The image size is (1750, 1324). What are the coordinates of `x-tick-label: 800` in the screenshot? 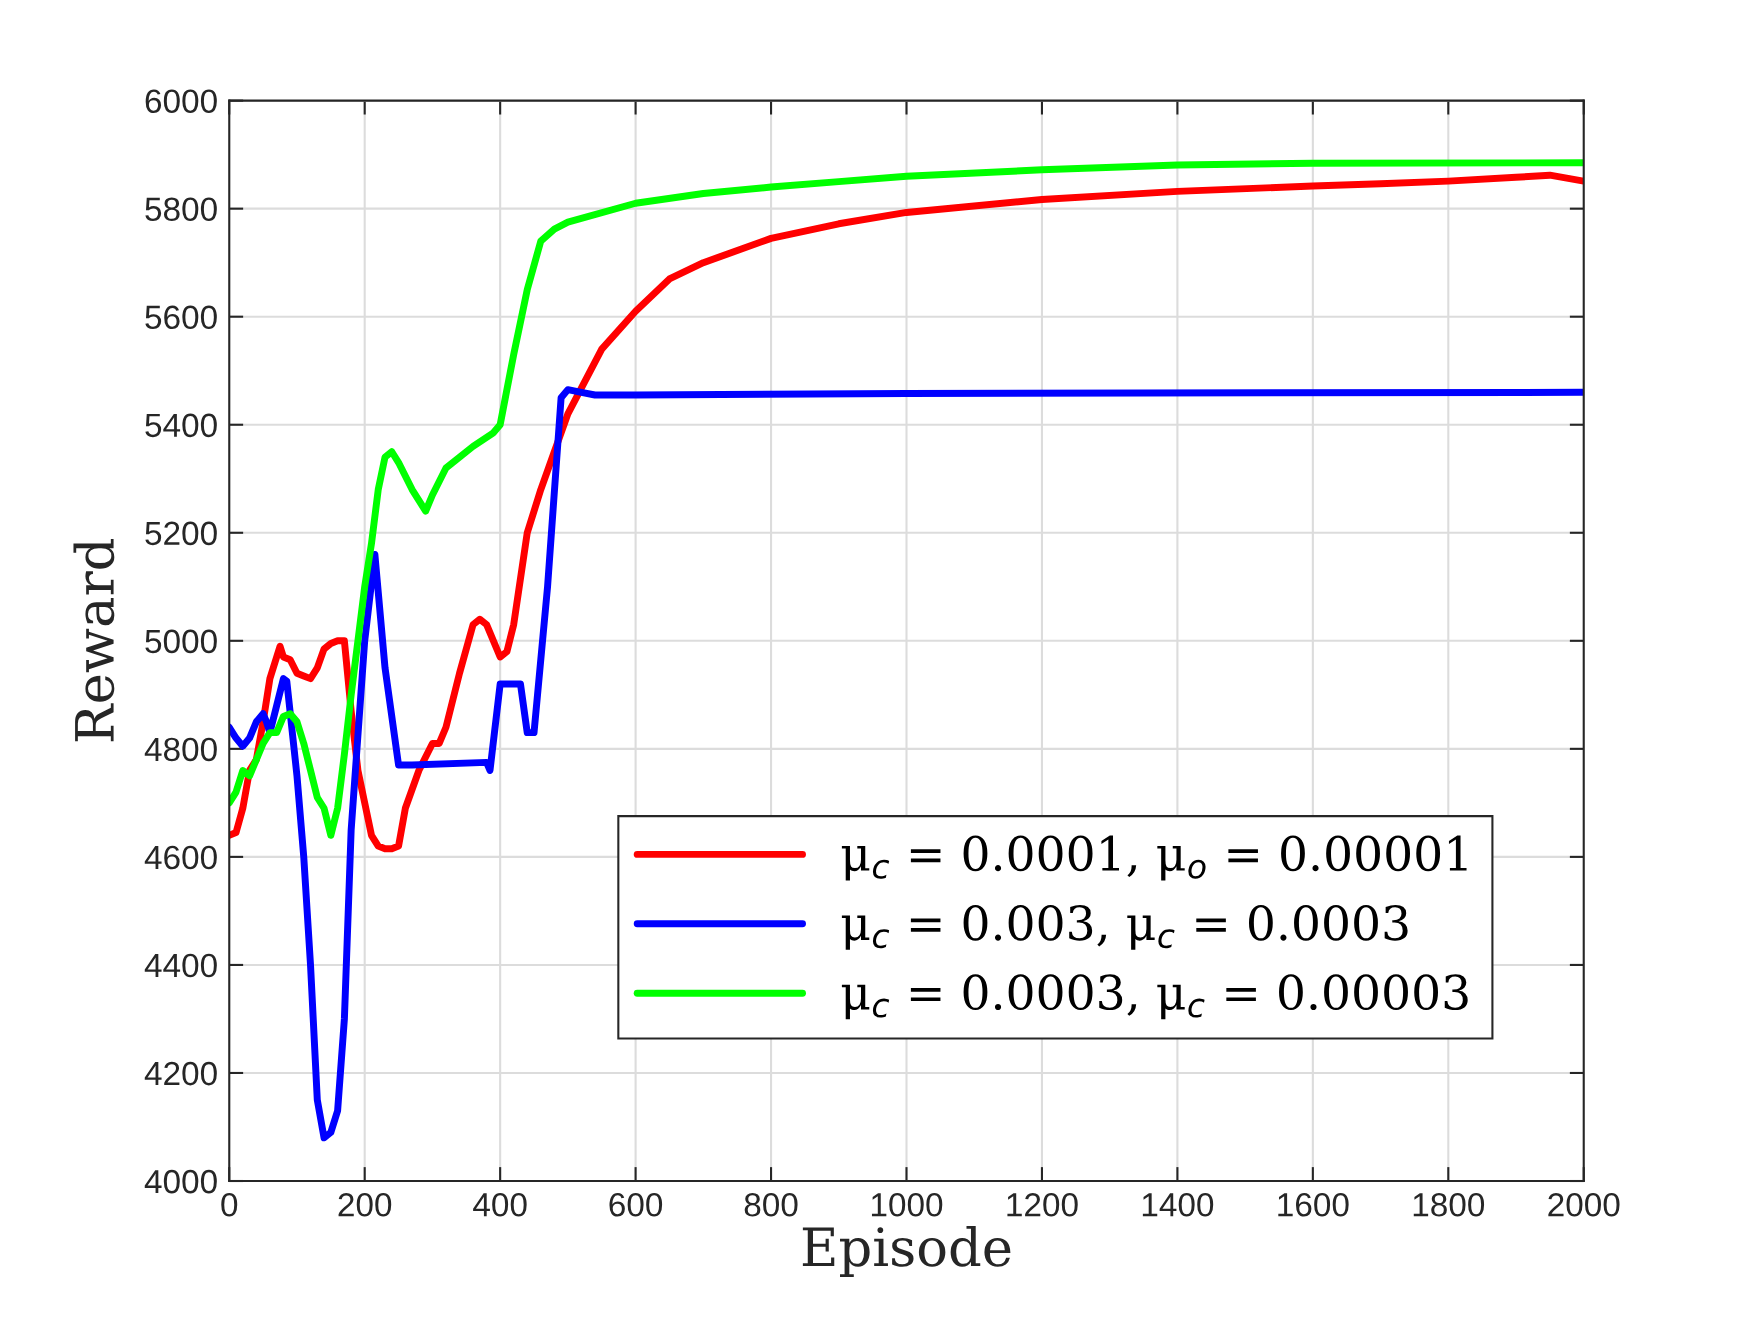 It's located at (771, 1205).